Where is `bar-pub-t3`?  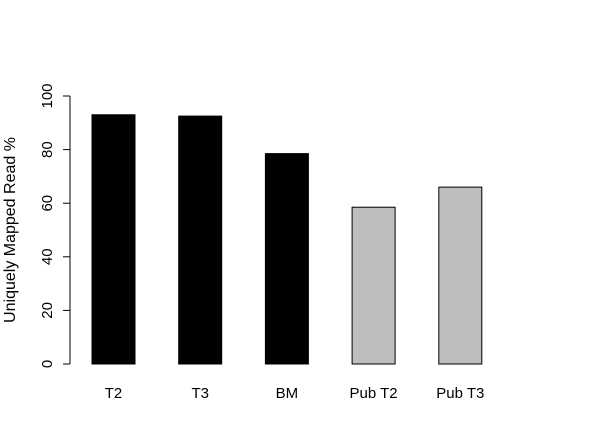 bar-pub-t3 is located at coordinates (460, 275).